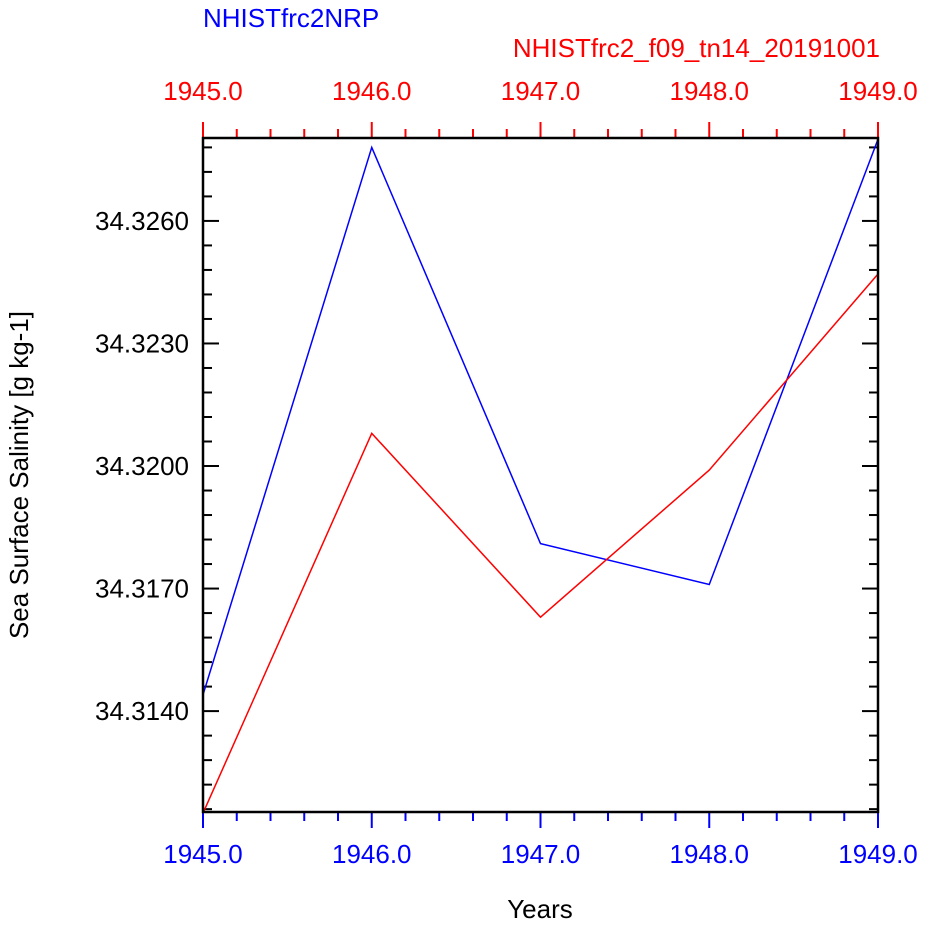 The image size is (928, 931). Describe the element at coordinates (709, 854) in the screenshot. I see `x-tick-label-bottom: 1948.0` at that location.